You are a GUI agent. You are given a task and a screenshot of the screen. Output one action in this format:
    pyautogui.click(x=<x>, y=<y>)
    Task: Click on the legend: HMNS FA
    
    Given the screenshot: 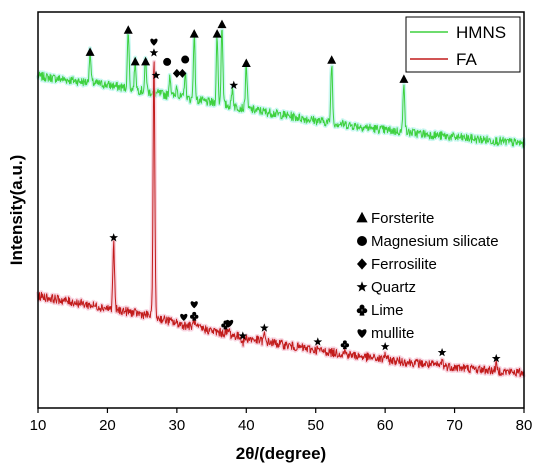 What is the action you would take?
    pyautogui.click(x=463, y=44)
    